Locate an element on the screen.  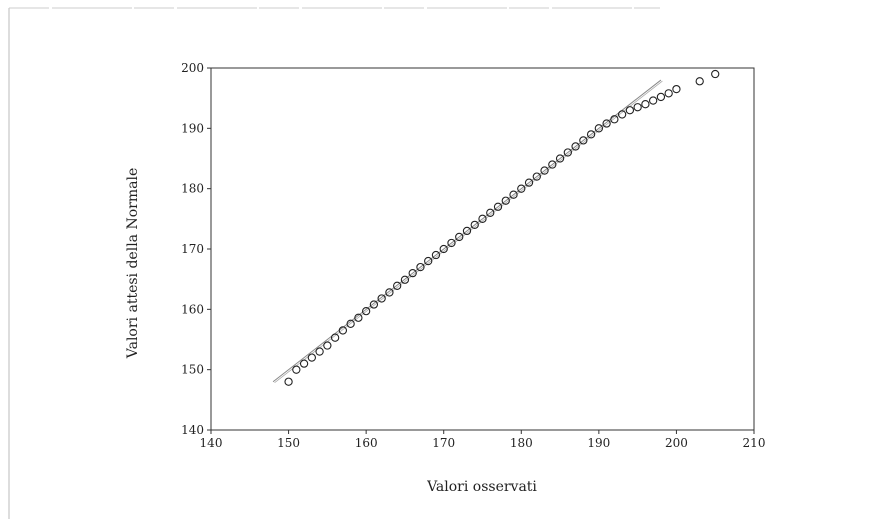
x-tick-label: 190 is located at coordinates (598, 443).